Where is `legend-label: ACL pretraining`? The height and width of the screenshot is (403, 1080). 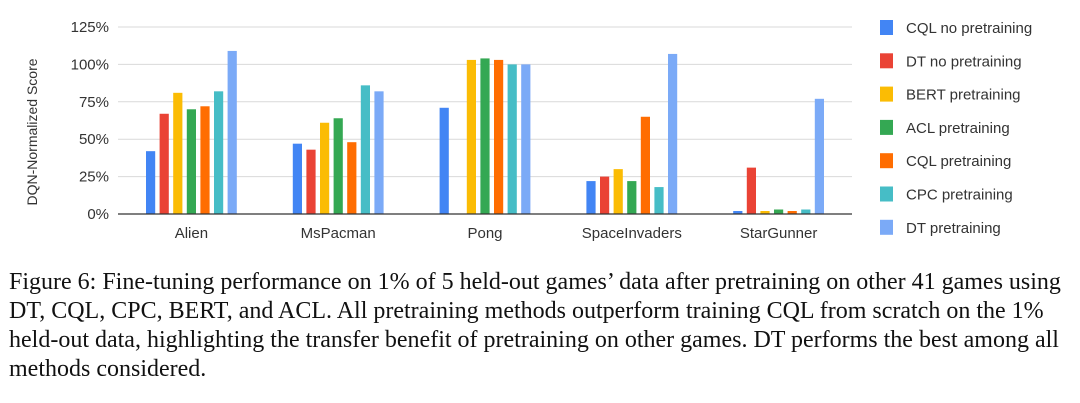 legend-label: ACL pretraining is located at coordinates (958, 128).